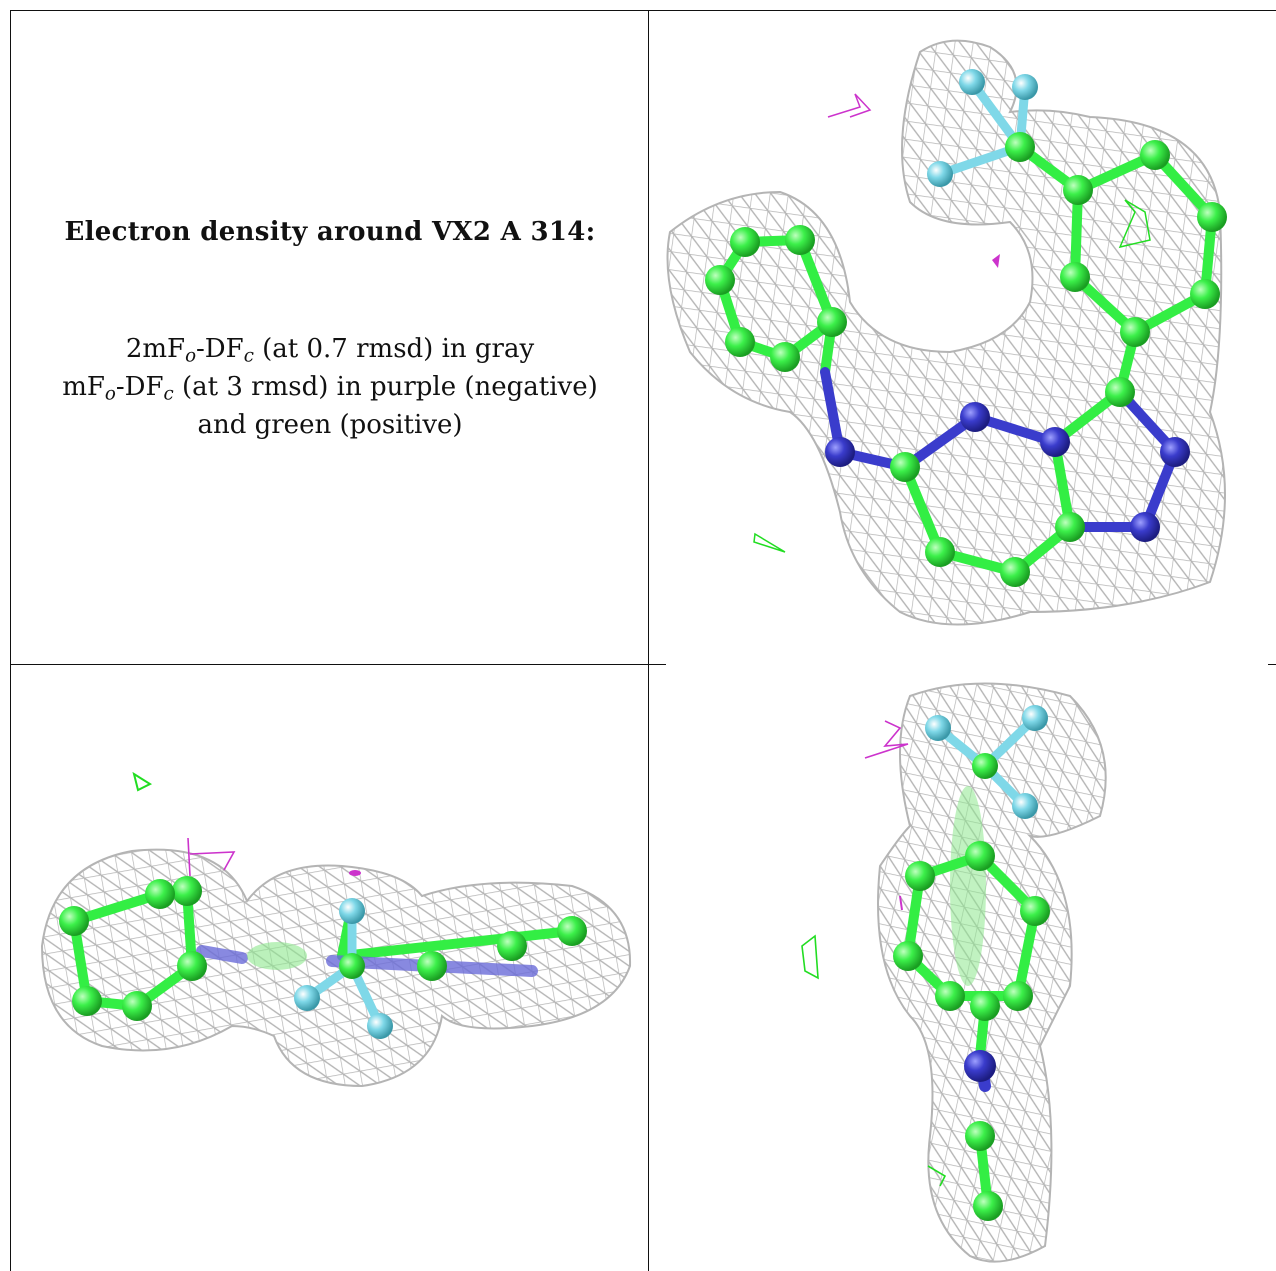 This screenshot has width=1276, height=1271. What do you see at coordinates (330, 350) in the screenshot?
I see `legend-line-2fofc: 2mFo-DFc (at 0.7 rmsd) in gray` at bounding box center [330, 350].